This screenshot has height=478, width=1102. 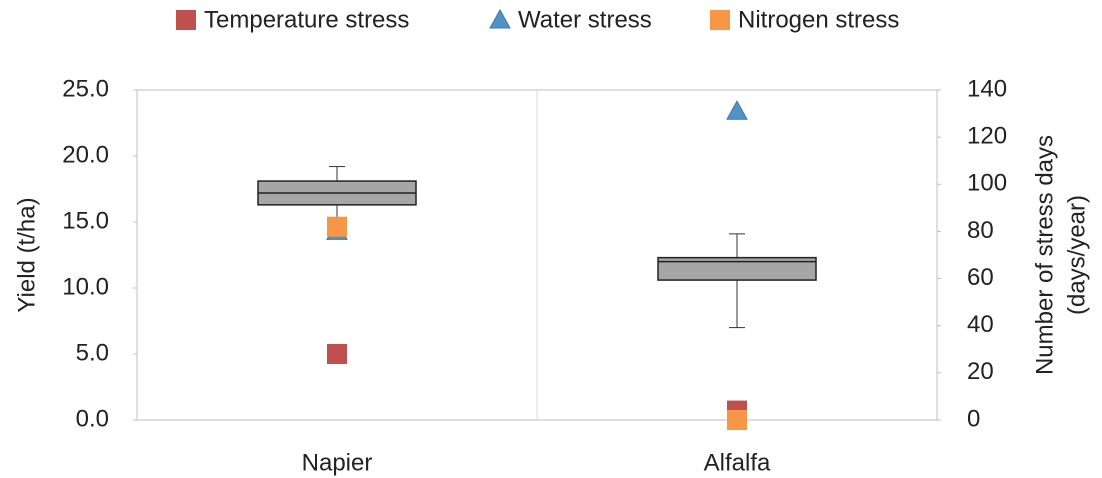 What do you see at coordinates (85, 286) in the screenshot?
I see `y-tick-label: 10.0` at bounding box center [85, 286].